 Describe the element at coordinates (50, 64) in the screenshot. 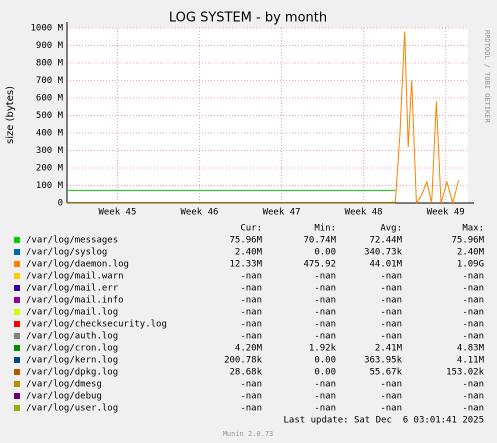

I see `y-tick-label: 800 M` at that location.